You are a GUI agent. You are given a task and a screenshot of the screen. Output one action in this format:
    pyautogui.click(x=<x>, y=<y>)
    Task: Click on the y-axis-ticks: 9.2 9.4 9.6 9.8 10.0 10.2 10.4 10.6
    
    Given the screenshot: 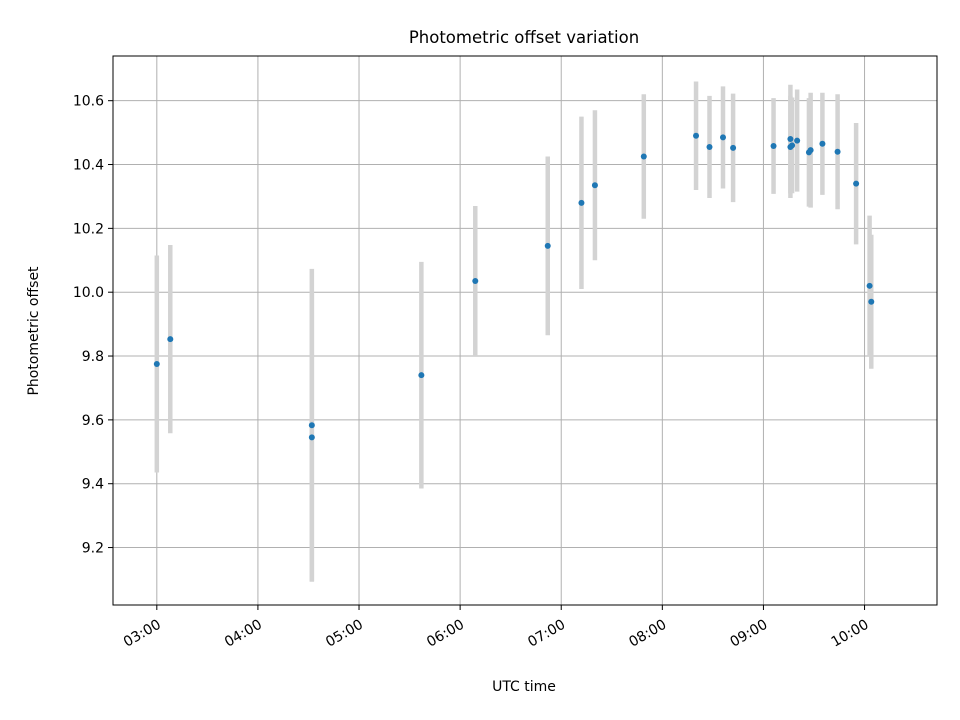 What is the action you would take?
    pyautogui.click(x=93, y=325)
    